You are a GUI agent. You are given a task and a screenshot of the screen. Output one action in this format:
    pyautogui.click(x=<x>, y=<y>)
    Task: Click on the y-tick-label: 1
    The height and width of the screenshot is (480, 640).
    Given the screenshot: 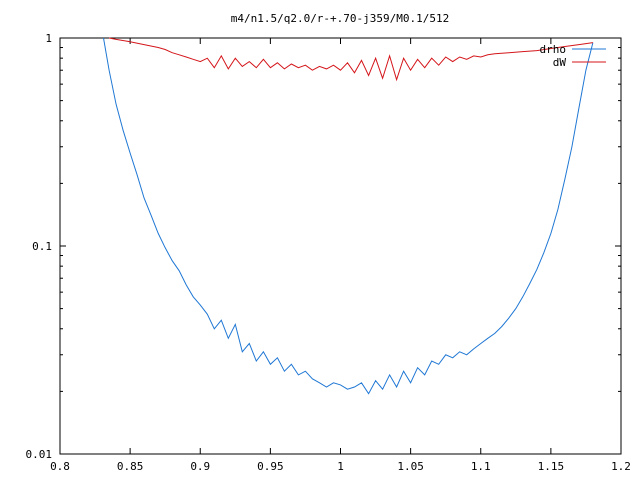 What is the action you would take?
    pyautogui.click(x=48, y=38)
    